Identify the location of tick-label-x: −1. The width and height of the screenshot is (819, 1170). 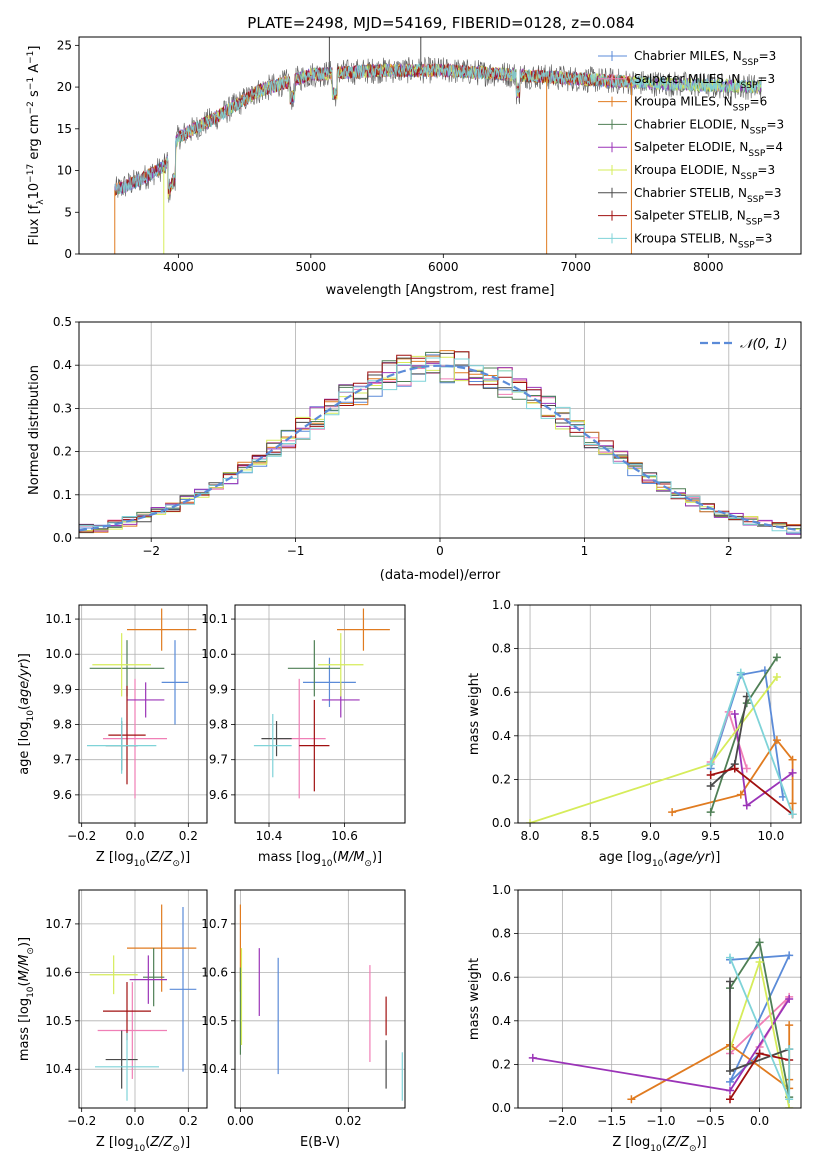
(296, 551).